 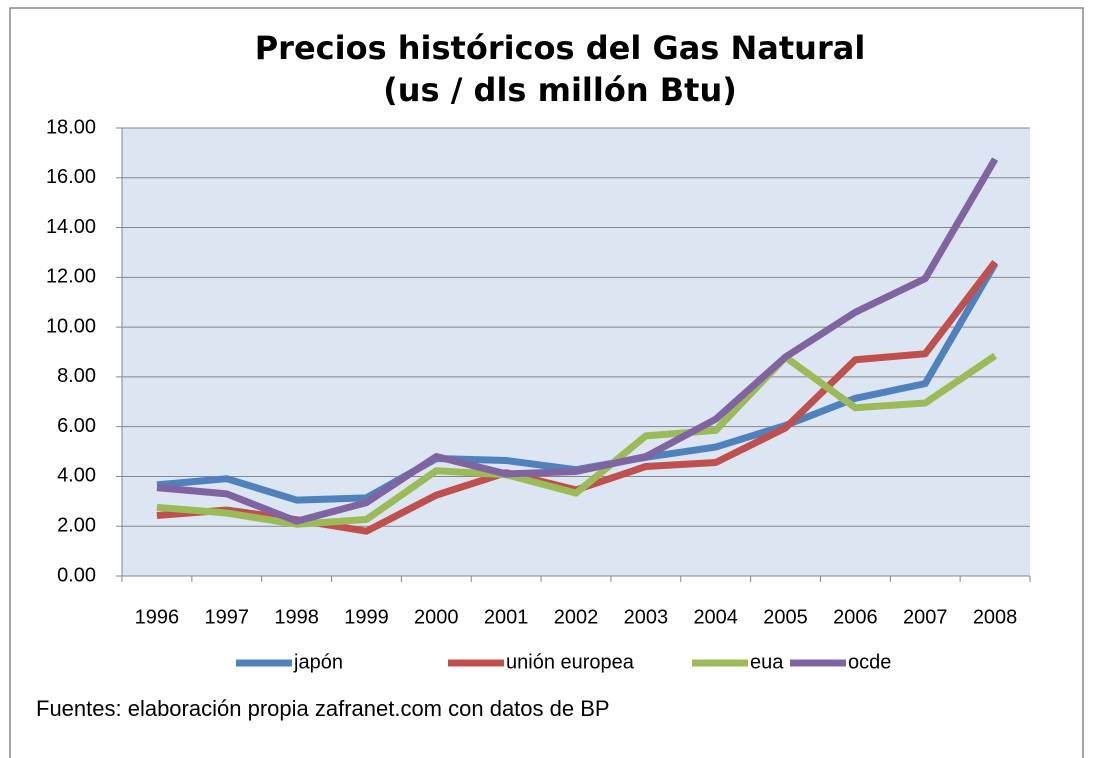 What do you see at coordinates (71, 277) in the screenshot?
I see `y-tick-label: 12.00` at bounding box center [71, 277].